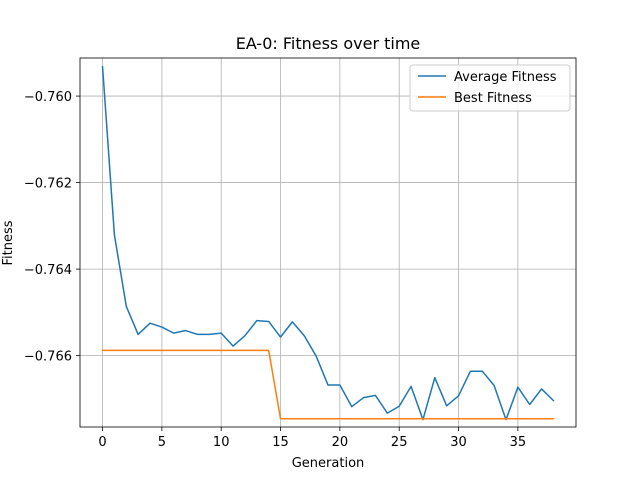 Image resolution: width=640 pixels, height=480 pixels. I want to click on y-axis-ticks: −0.760 −0.762 −0.764 −0.766, so click(52, 227).